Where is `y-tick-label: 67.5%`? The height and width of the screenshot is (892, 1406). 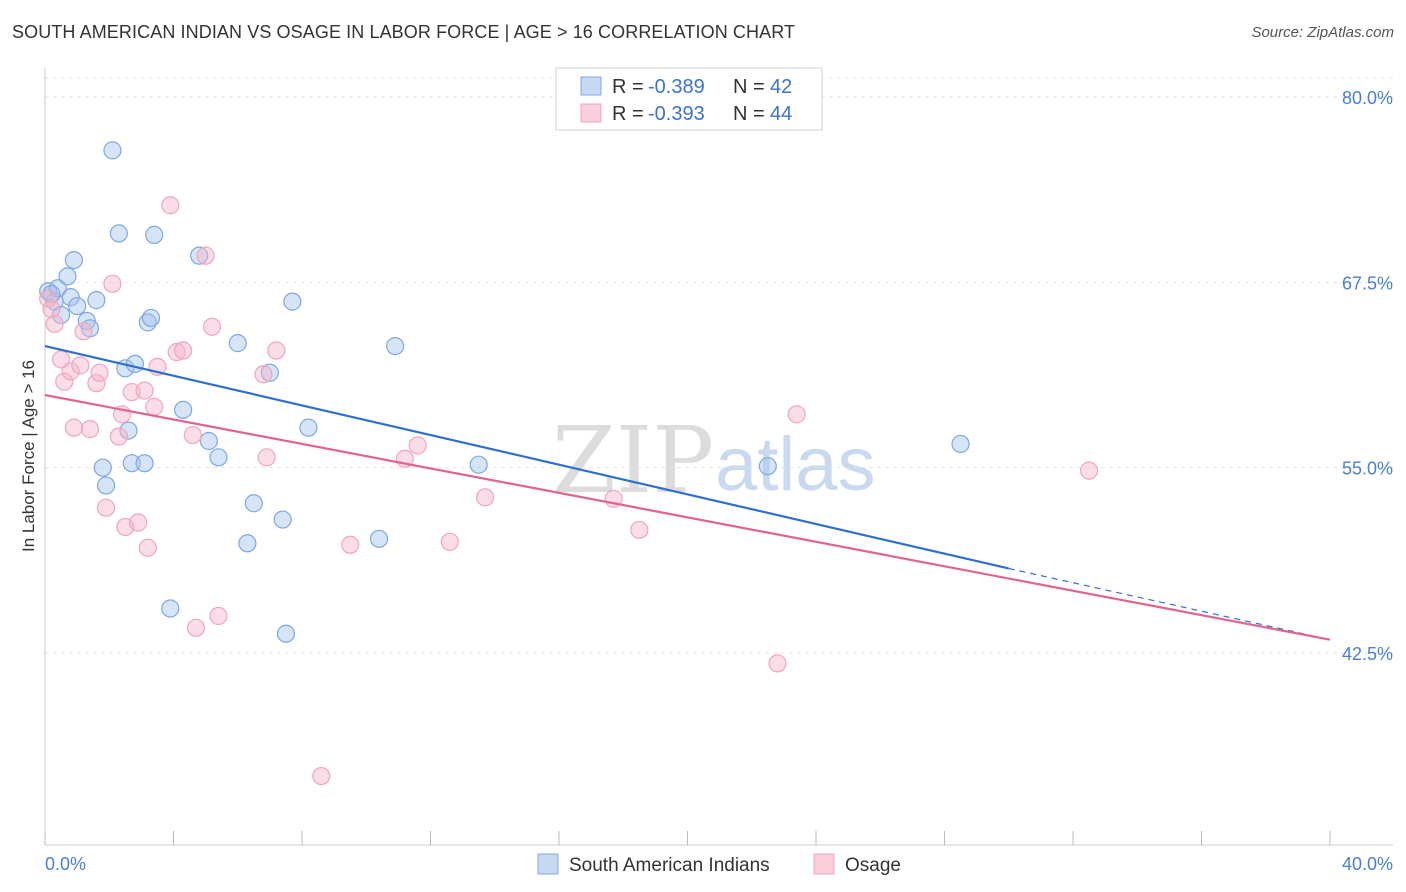
y-tick-label: 67.5% is located at coordinates (1367, 283).